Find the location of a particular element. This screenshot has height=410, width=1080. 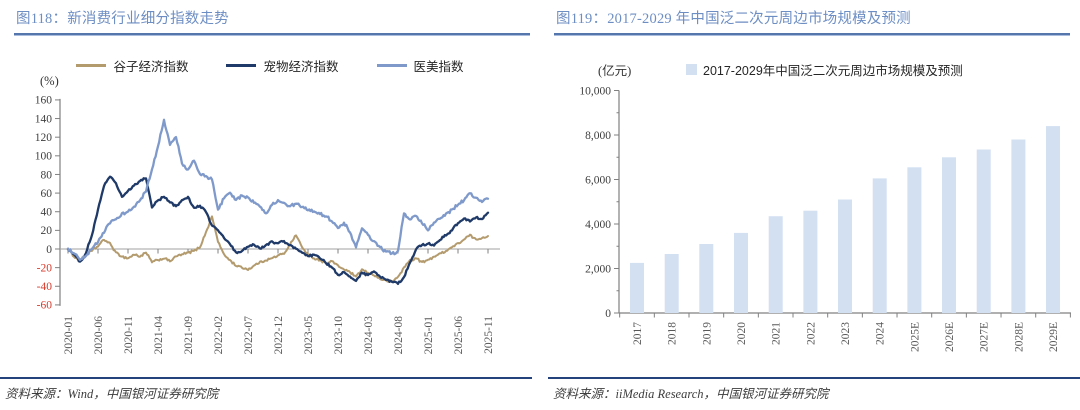

x-tick-label: 2028E is located at coordinates (1019, 337).